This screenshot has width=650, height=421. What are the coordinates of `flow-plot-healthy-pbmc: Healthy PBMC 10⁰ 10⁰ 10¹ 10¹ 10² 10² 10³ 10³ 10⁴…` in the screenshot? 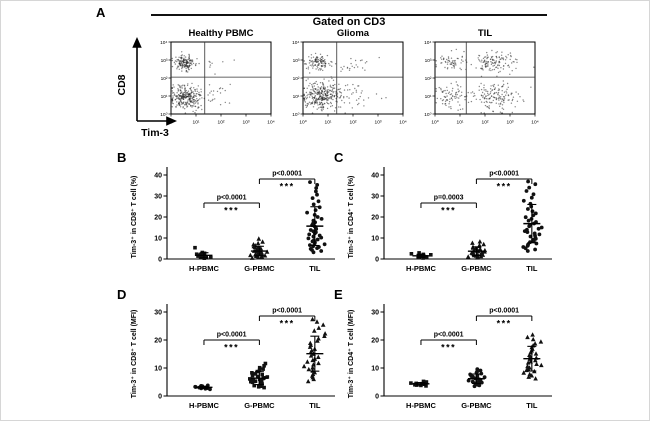 It's located at (217, 82).